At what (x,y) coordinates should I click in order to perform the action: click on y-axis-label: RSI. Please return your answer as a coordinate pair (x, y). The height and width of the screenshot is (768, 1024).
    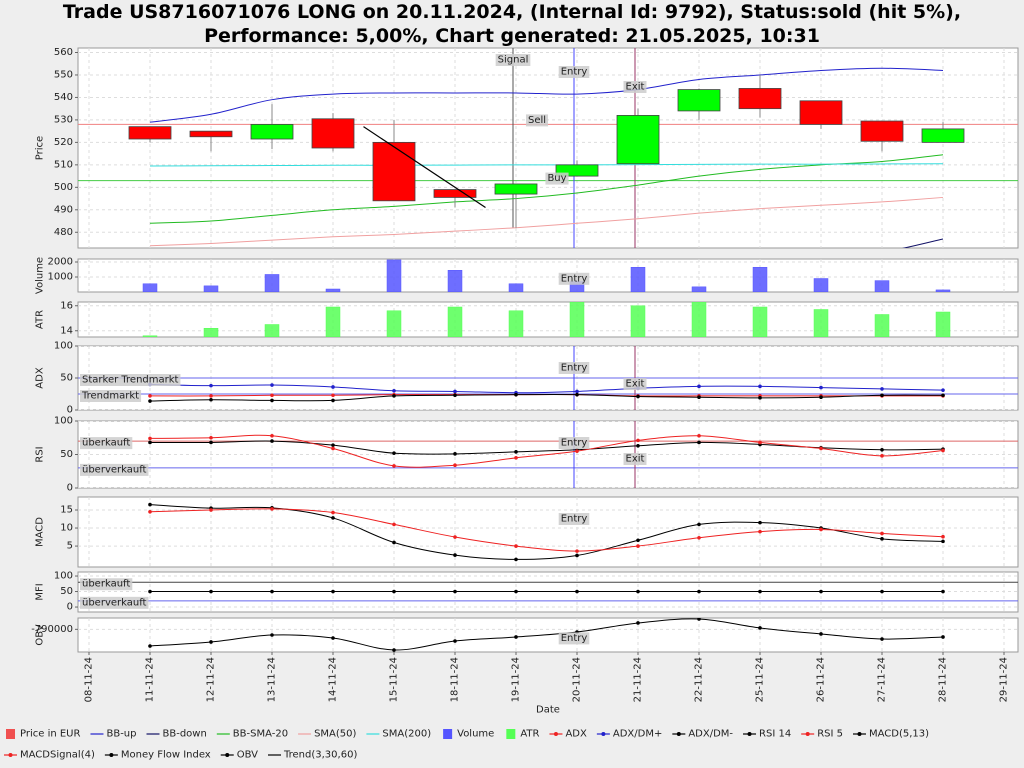
    Looking at the image, I should click on (40, 454).